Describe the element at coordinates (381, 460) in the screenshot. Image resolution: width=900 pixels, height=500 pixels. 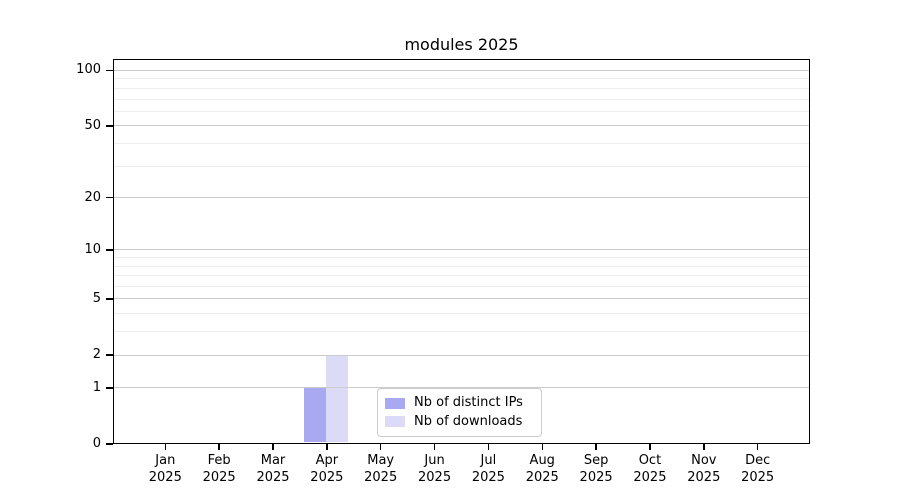
I see `x-tick-month: May` at that location.